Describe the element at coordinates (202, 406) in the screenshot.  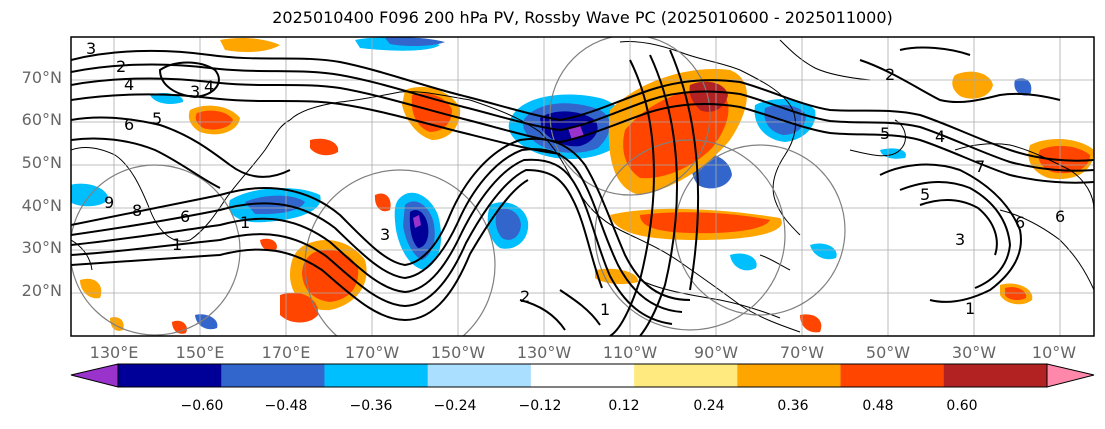
I see `colorbar-tick-label: −0.60` at that location.